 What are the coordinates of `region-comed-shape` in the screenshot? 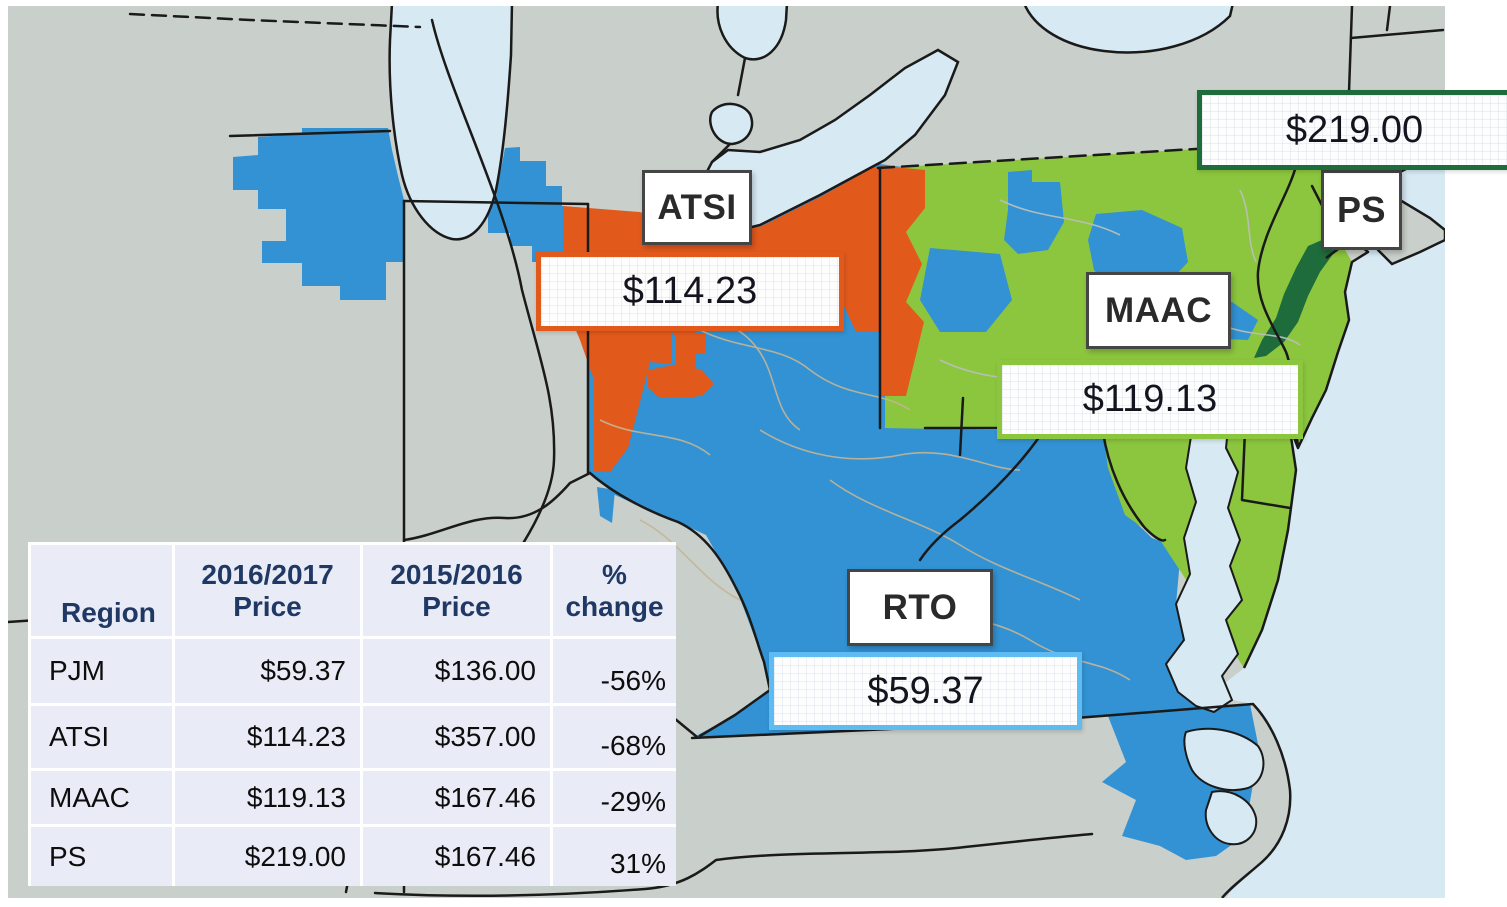 It's located at (318, 214).